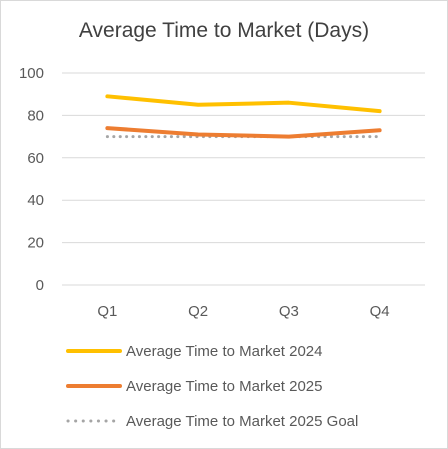 Image resolution: width=448 pixels, height=449 pixels. Describe the element at coordinates (242, 421) in the screenshot. I see `legend-label-2: Average Time to Market 2025 Goal` at that location.